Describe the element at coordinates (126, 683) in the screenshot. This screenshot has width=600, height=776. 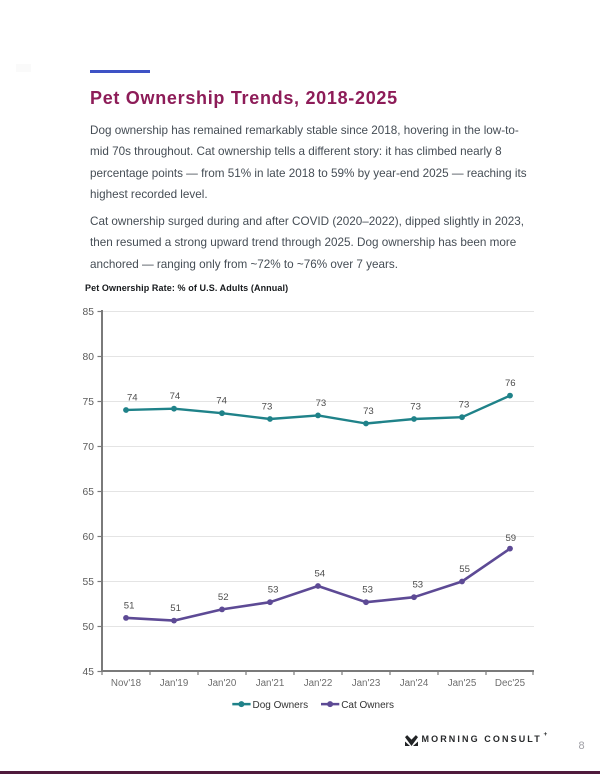
I see `svg-text: Nov'18` at that location.